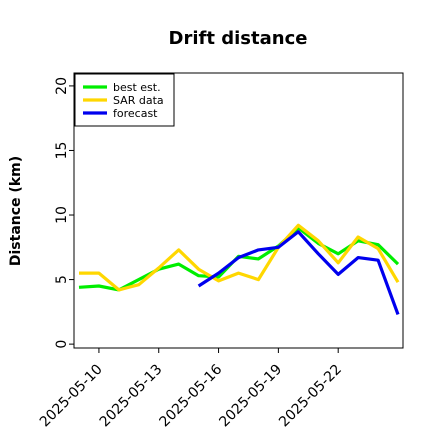  What do you see at coordinates (16, 211) in the screenshot?
I see `y-axis-label: Distance (km)` at bounding box center [16, 211].